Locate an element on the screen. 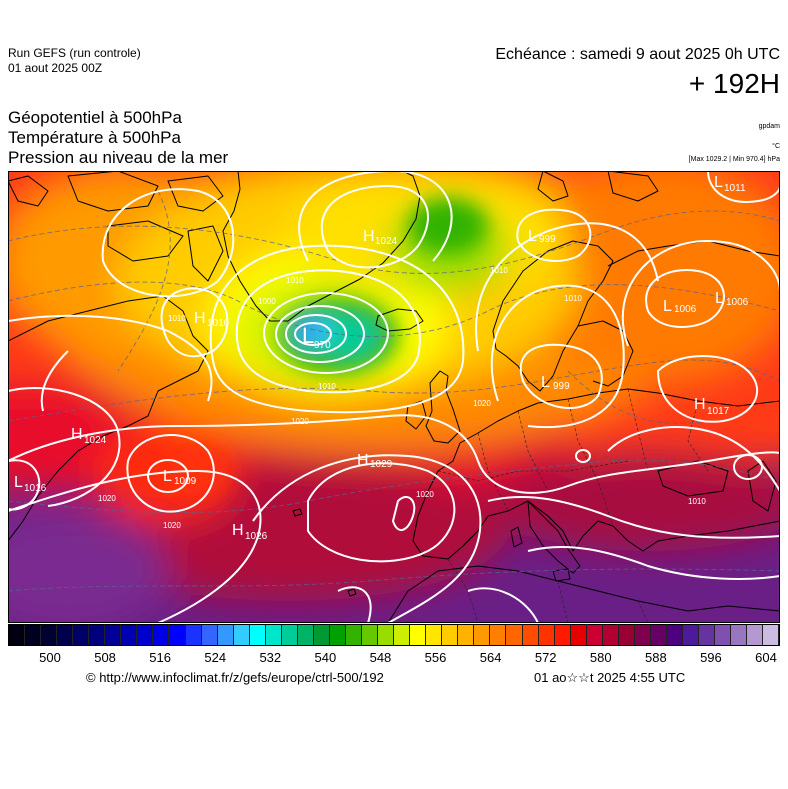 Image resolution: width=788 pixels, height=789 pixels. color-scale-tick: 516 is located at coordinates (160, 657).